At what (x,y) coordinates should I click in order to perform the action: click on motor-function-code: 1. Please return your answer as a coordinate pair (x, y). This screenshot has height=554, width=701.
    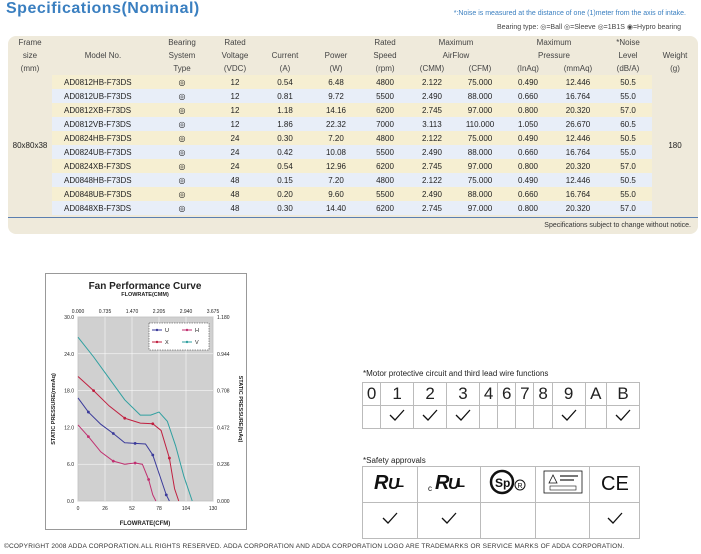
    Looking at the image, I should click on (397, 394).